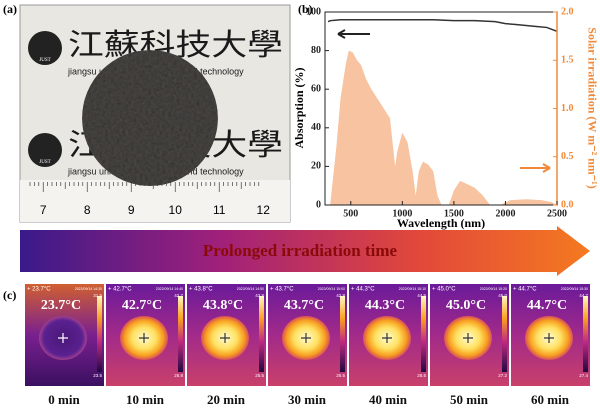 The image size is (600, 410). What do you see at coordinates (502, 295) in the screenshot?
I see `scale-max: 45.0` at bounding box center [502, 295].